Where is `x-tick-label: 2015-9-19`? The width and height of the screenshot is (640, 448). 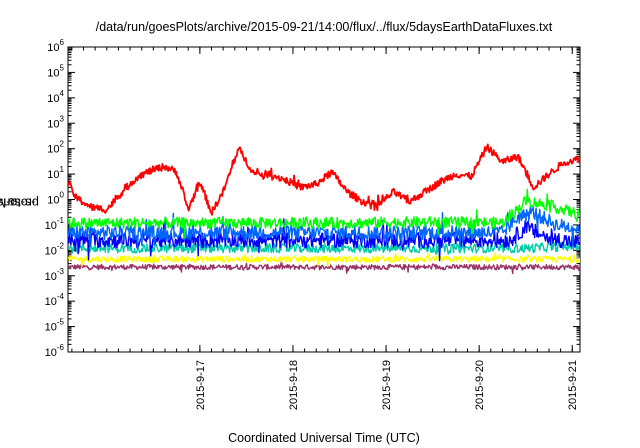 x-tick-label: 2015-9-19 is located at coordinates (387, 385).